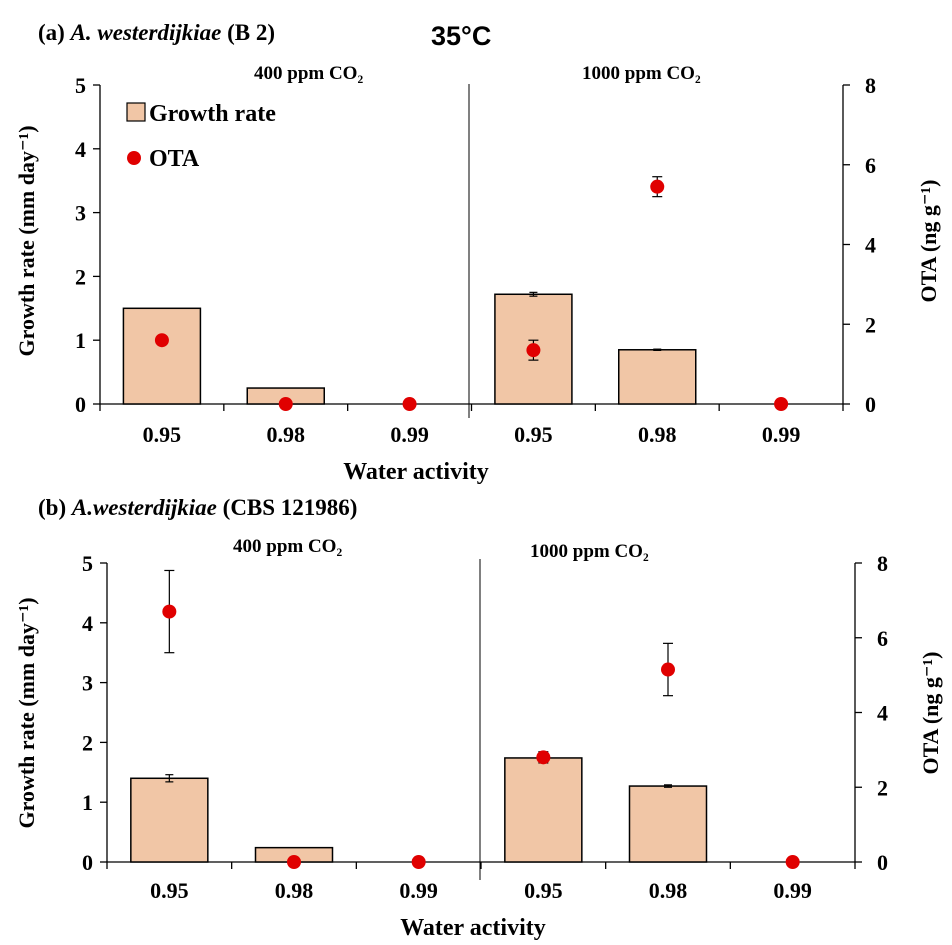 This screenshot has width=952, height=945. What do you see at coordinates (26, 240) in the screenshot?
I see `panel-a-ylabel: Growth rate (mm day⁻¹)` at bounding box center [26, 240].